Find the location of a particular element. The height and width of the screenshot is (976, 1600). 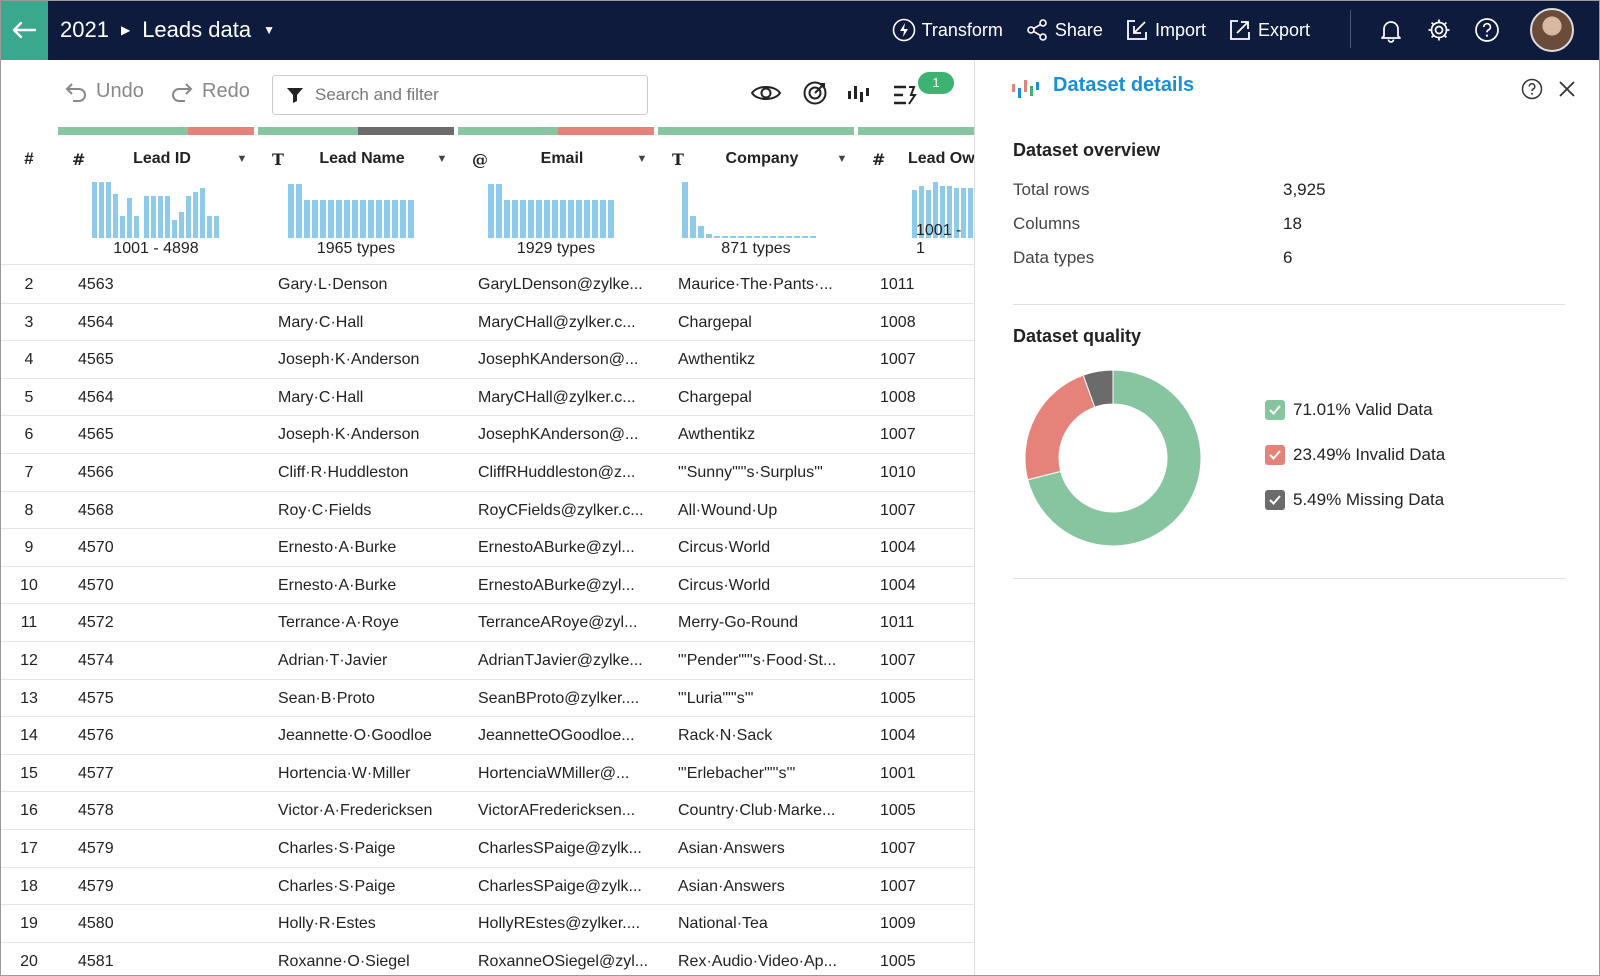

company-cell: Asian·Answers is located at coordinates (731, 848).